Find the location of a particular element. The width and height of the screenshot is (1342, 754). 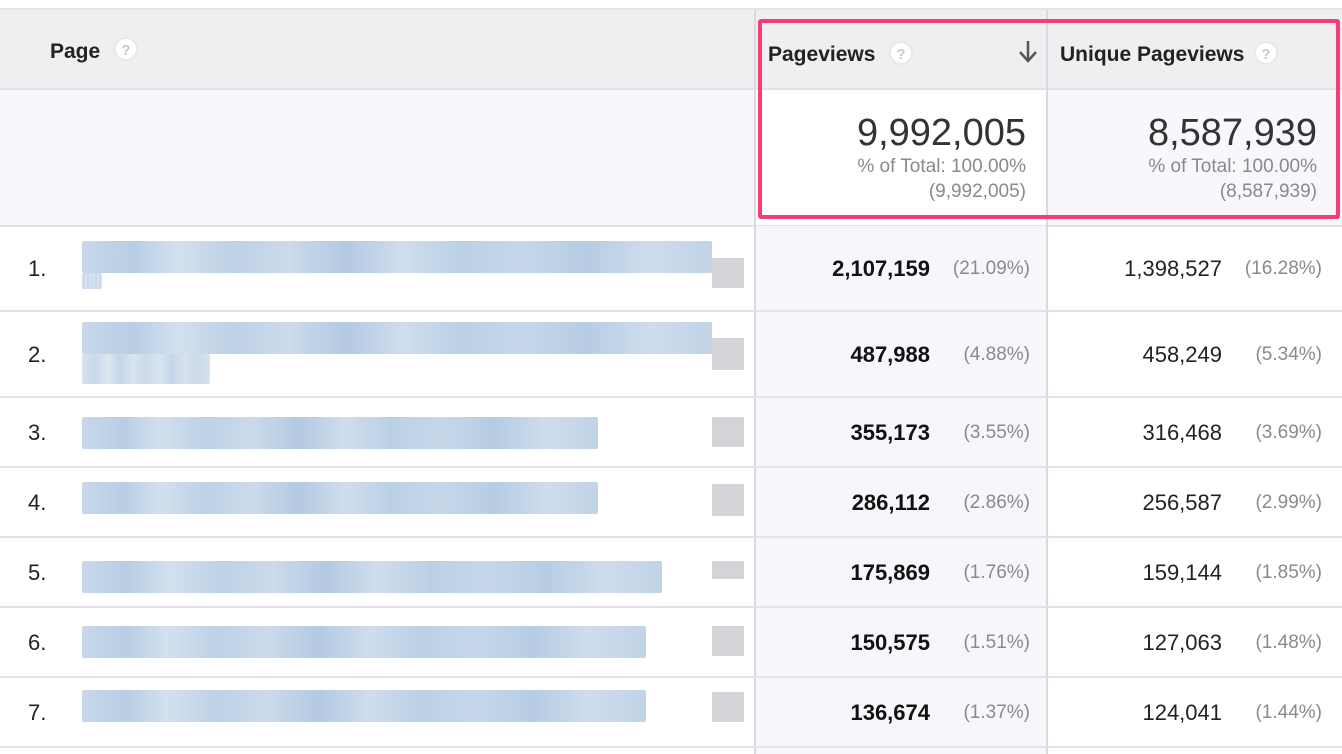

column-header-unique-pageviews: Unique Pageviews is located at coordinates (1152, 54).